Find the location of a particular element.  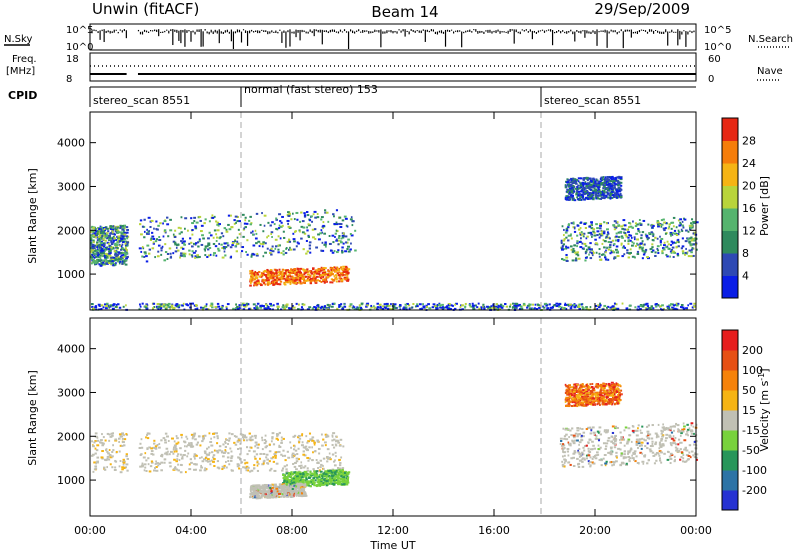

y-tick-label: 3000 is located at coordinates (71, 186).